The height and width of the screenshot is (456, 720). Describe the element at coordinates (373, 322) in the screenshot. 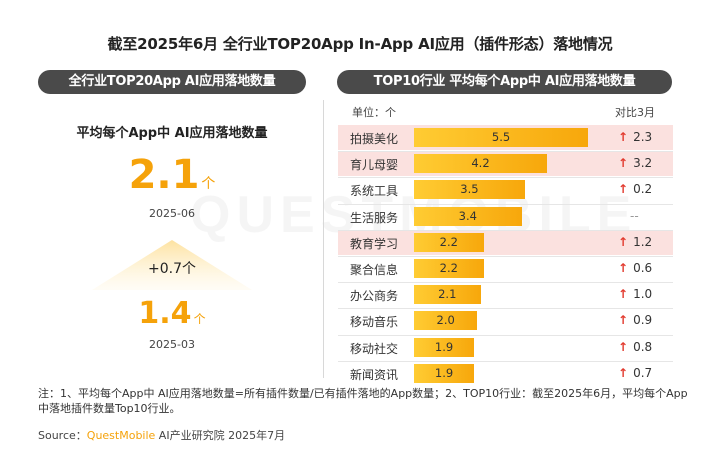

I see `category-label: 移动音乐` at that location.